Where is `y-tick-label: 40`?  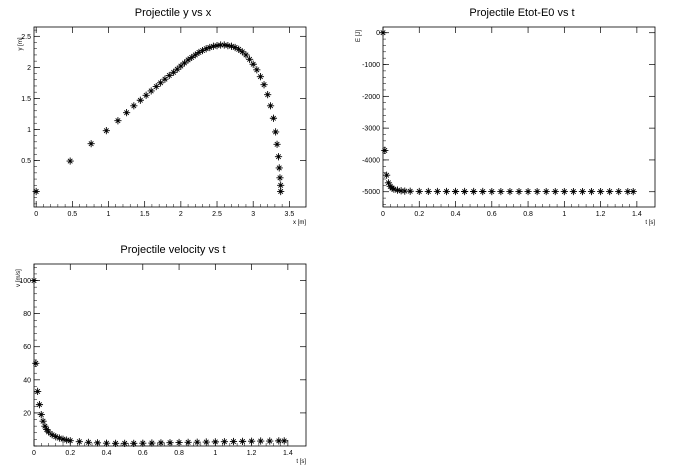 y-tick-label: 40 is located at coordinates (27, 380).